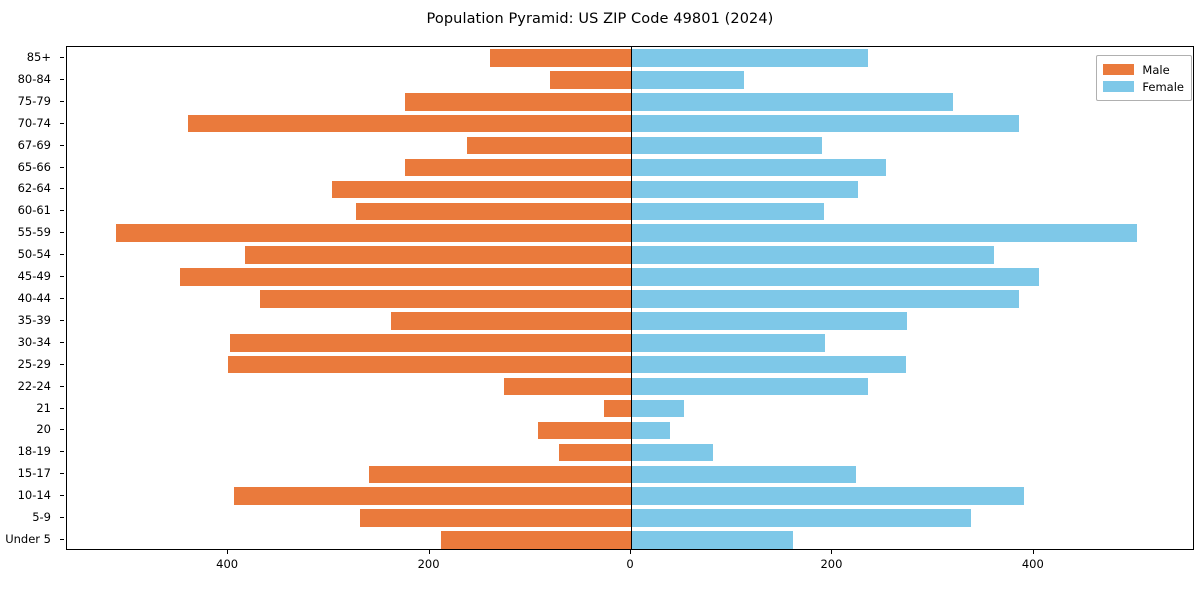  Describe the element at coordinates (34, 254) in the screenshot. I see `y-tick-label: 50-54` at that location.